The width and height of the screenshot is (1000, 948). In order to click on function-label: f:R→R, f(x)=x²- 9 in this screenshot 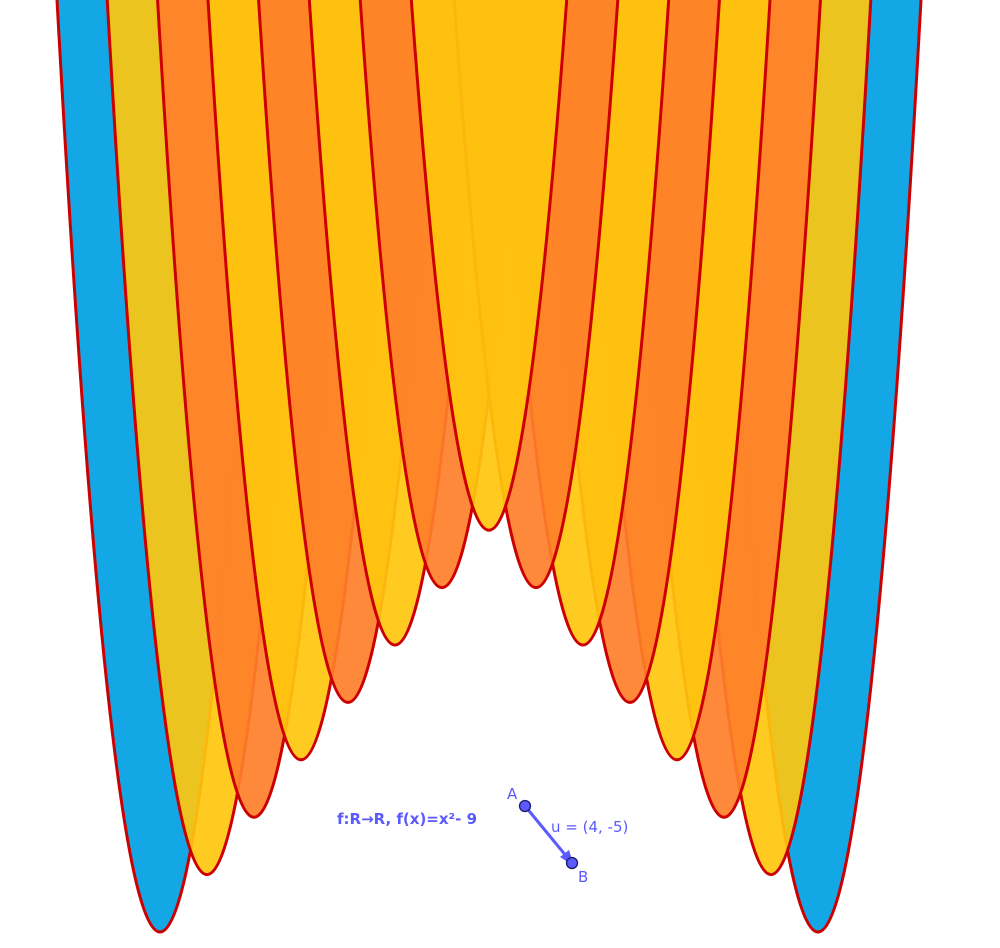, I will do `click(407, 819)`.